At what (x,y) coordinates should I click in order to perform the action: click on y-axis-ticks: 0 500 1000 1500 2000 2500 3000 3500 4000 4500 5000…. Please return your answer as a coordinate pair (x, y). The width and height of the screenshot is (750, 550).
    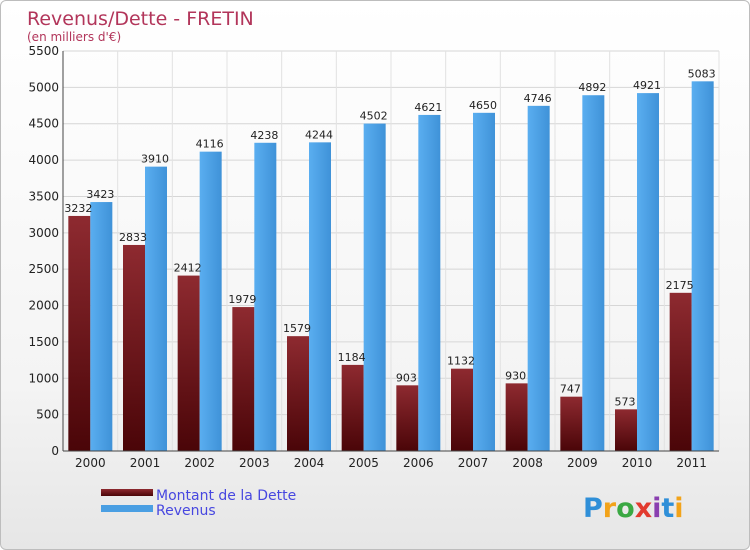
    Looking at the image, I should click on (43, 251).